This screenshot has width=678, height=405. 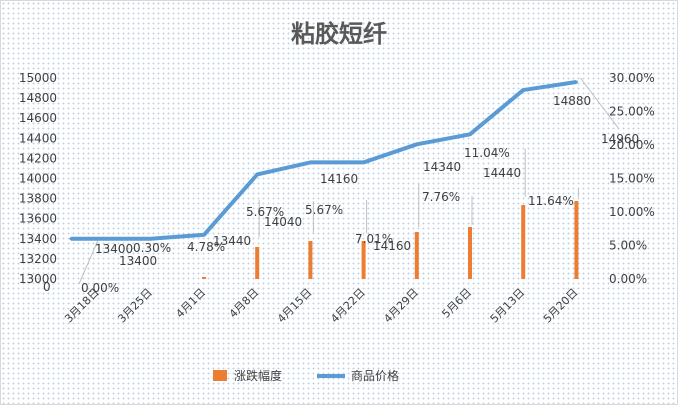 What do you see at coordinates (487, 153) in the screenshot?
I see `bar-data-label: 11.04%` at bounding box center [487, 153].